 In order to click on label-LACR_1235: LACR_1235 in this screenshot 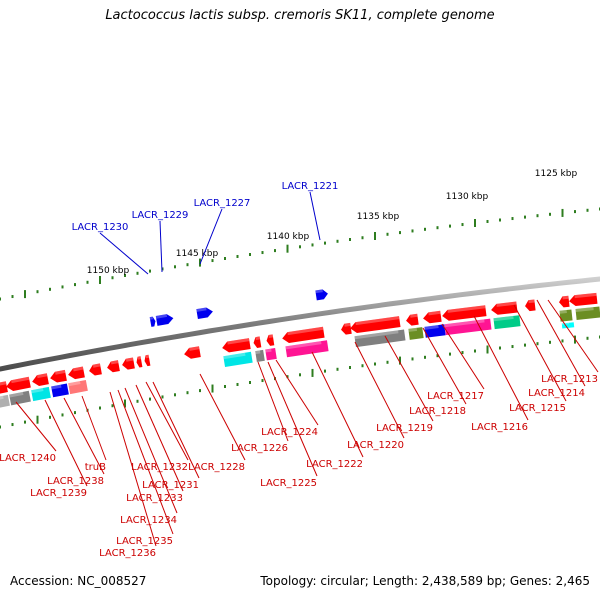, I will do `click(144, 541)`.